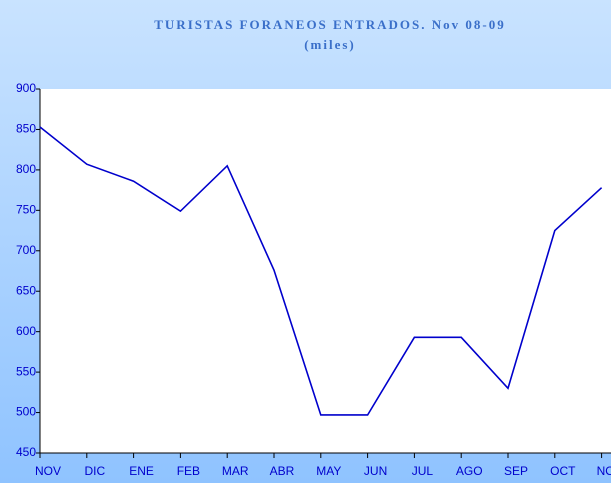  Describe the element at coordinates (26, 331) in the screenshot. I see `y-tick-label: 600` at that location.